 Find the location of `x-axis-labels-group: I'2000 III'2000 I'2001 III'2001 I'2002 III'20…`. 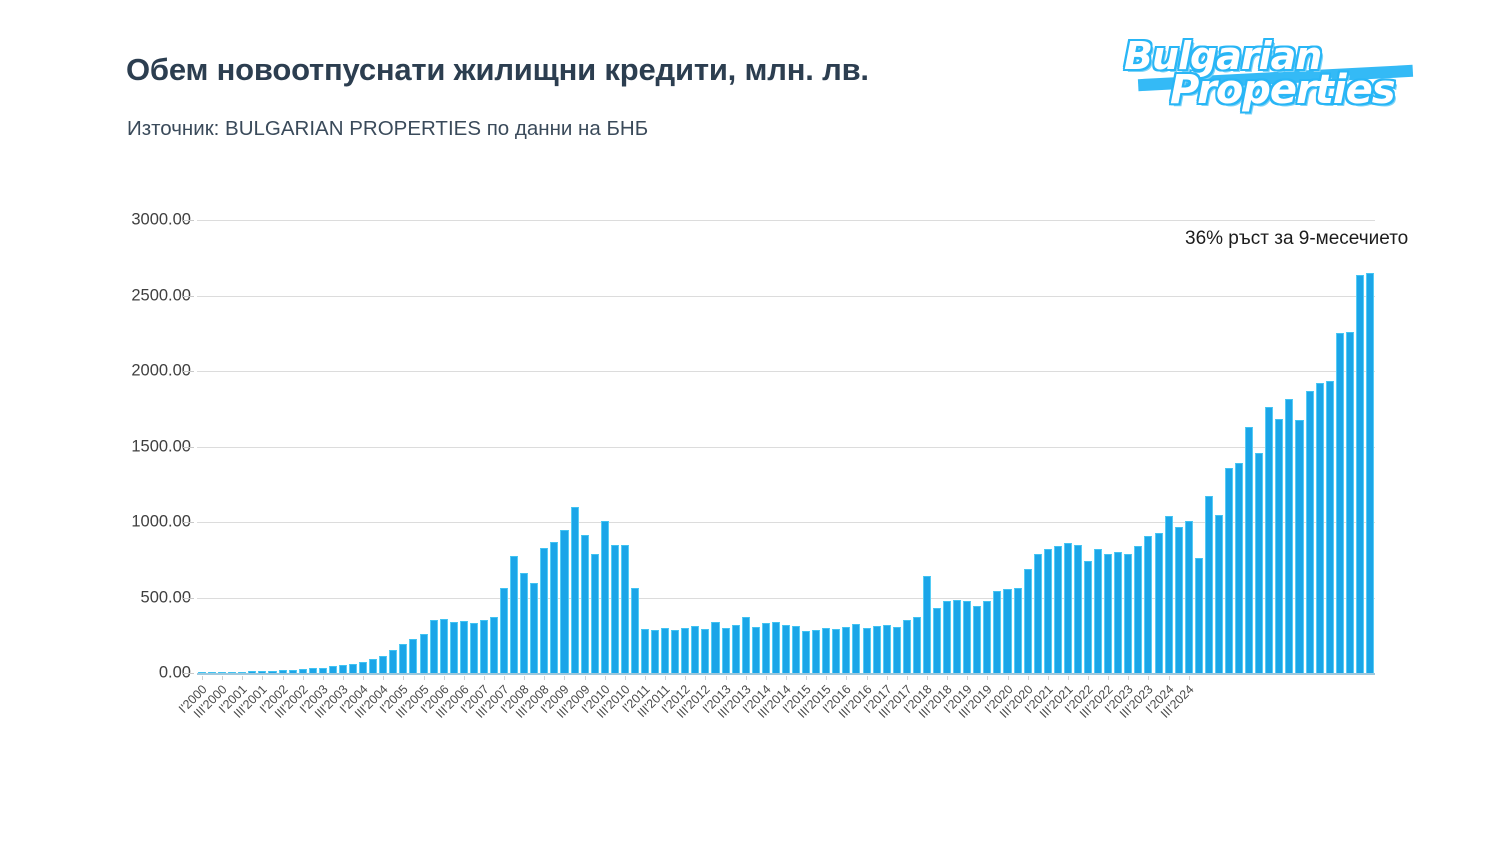

x-axis-labels-group: I'2000 III'2000 I'2001 III'2001 I'2002 III'20… is located at coordinates (775, 716).